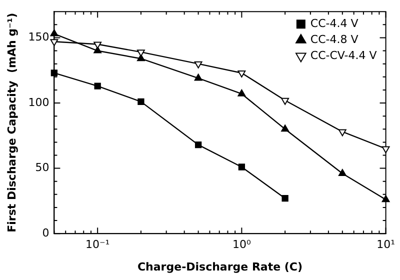  I want to click on y-tick-label: 100, so click(39, 102).